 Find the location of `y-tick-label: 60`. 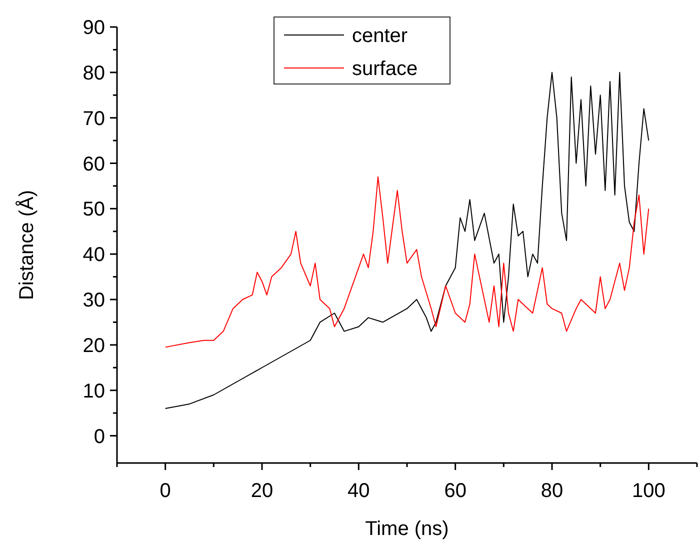

y-tick-label: 60 is located at coordinates (93, 164).